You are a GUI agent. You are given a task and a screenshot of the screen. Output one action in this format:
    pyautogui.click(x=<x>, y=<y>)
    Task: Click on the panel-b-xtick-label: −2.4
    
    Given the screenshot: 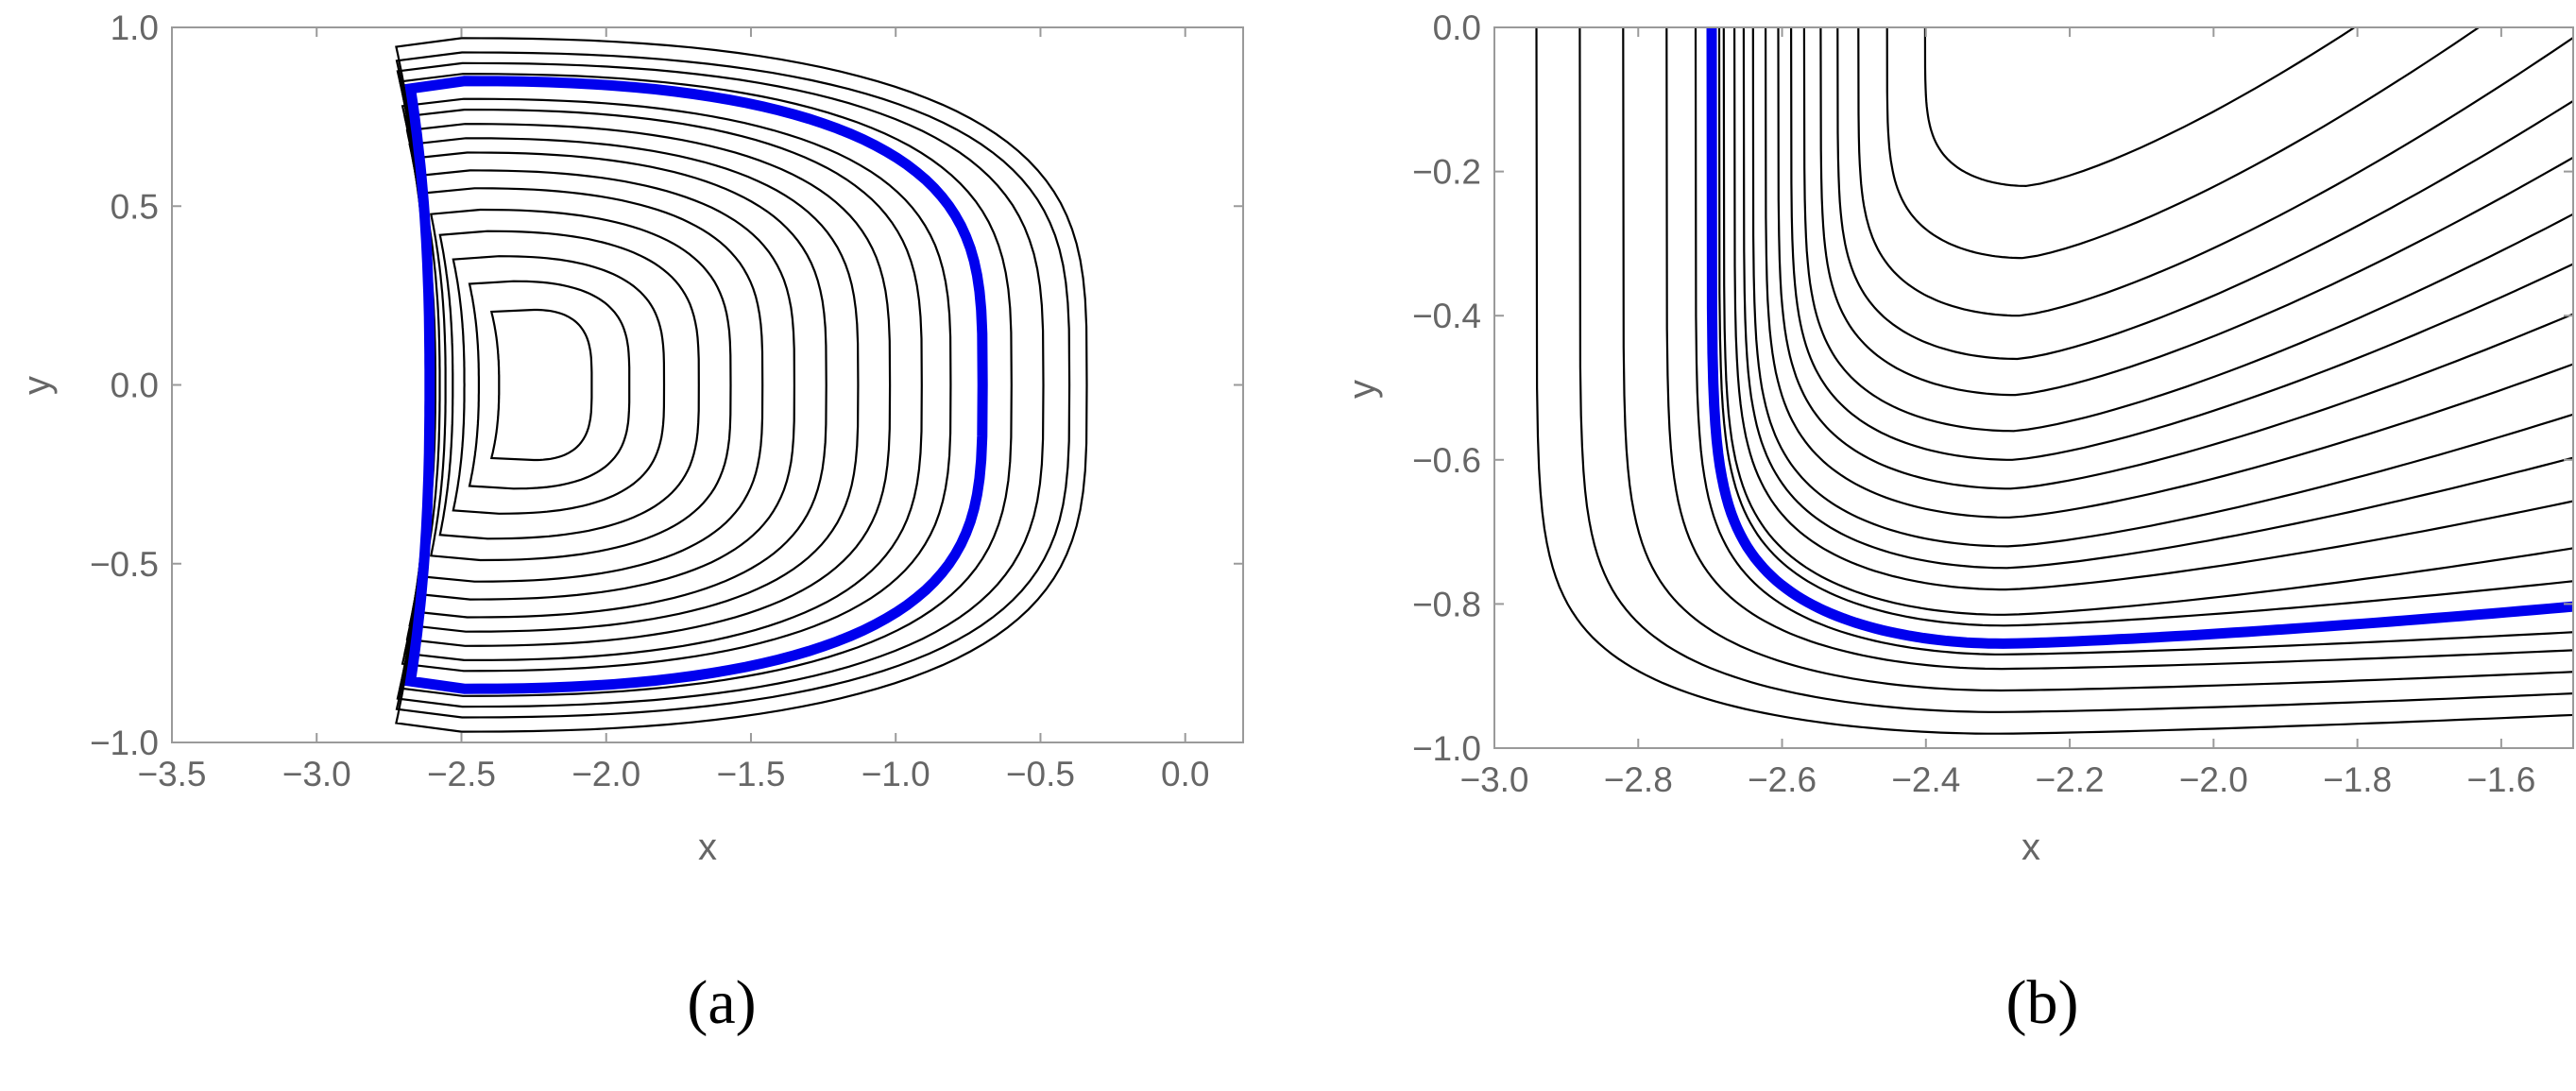 What is the action you would take?
    pyautogui.click(x=1925, y=779)
    